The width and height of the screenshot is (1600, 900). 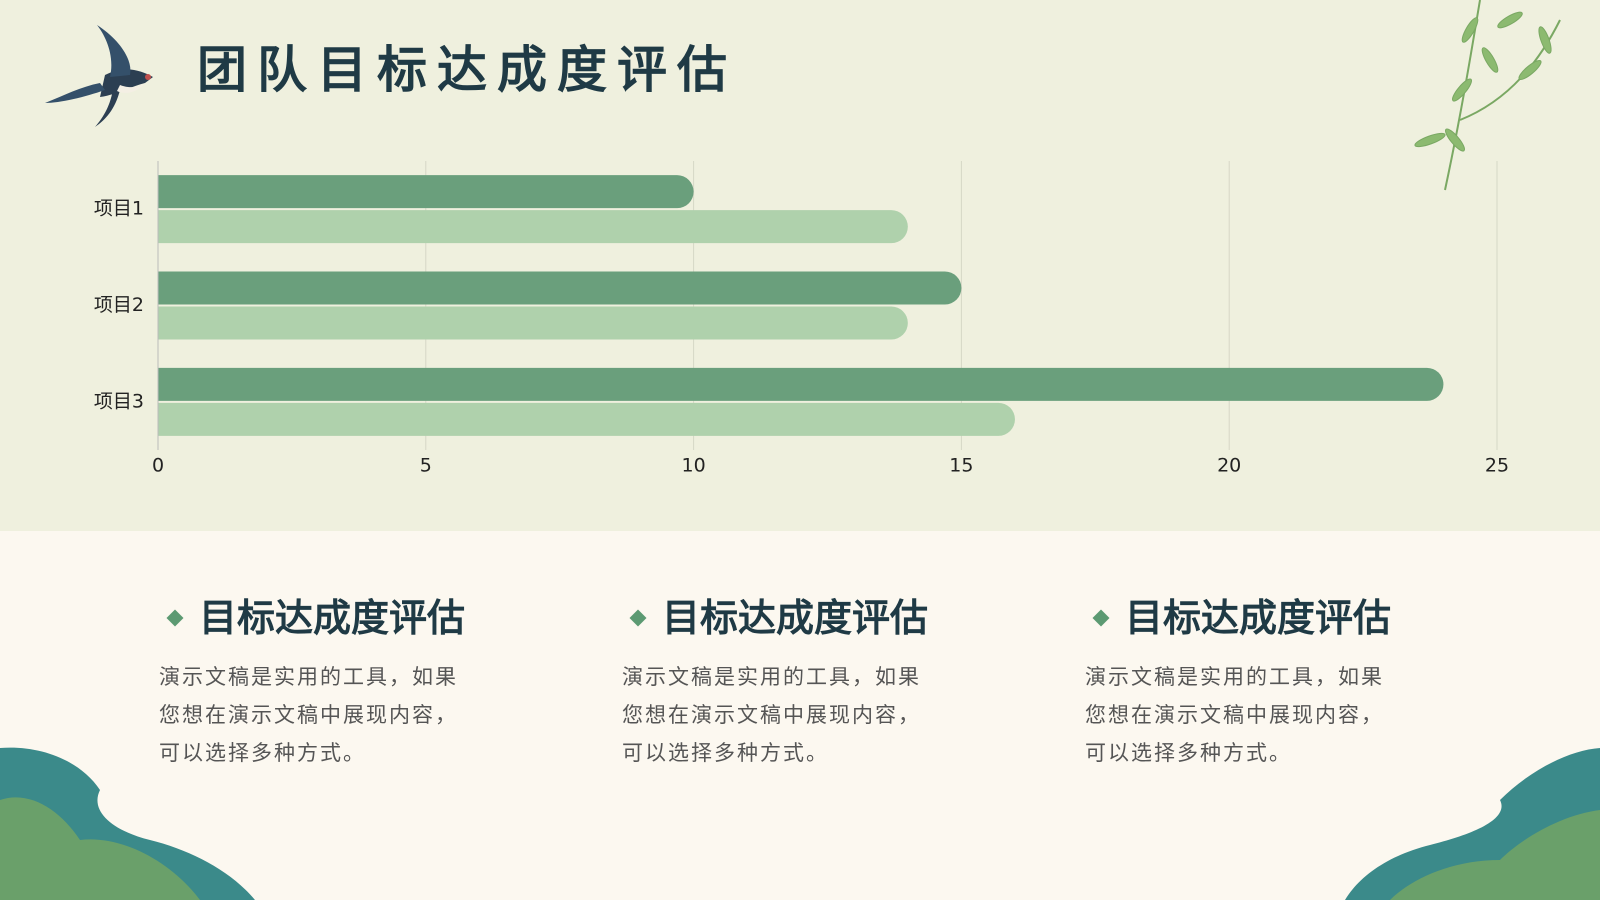 I want to click on swallow, so click(x=99, y=76).